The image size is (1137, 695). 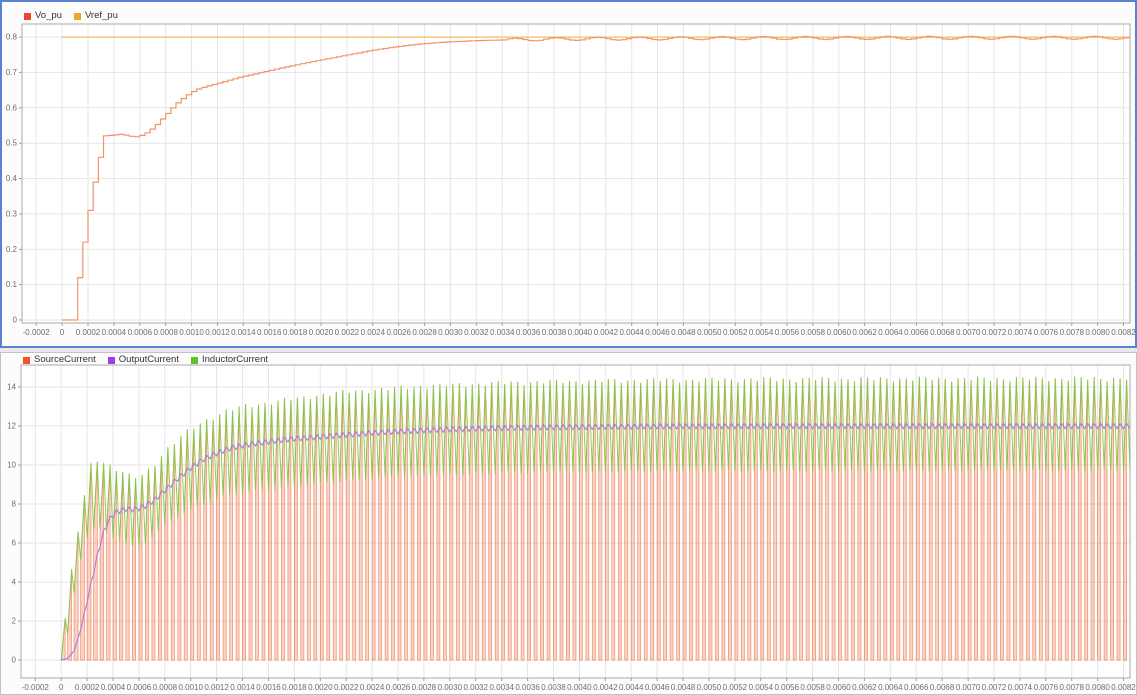 I want to click on legend-item-vref_pu: Vref_pu, so click(x=95, y=15).